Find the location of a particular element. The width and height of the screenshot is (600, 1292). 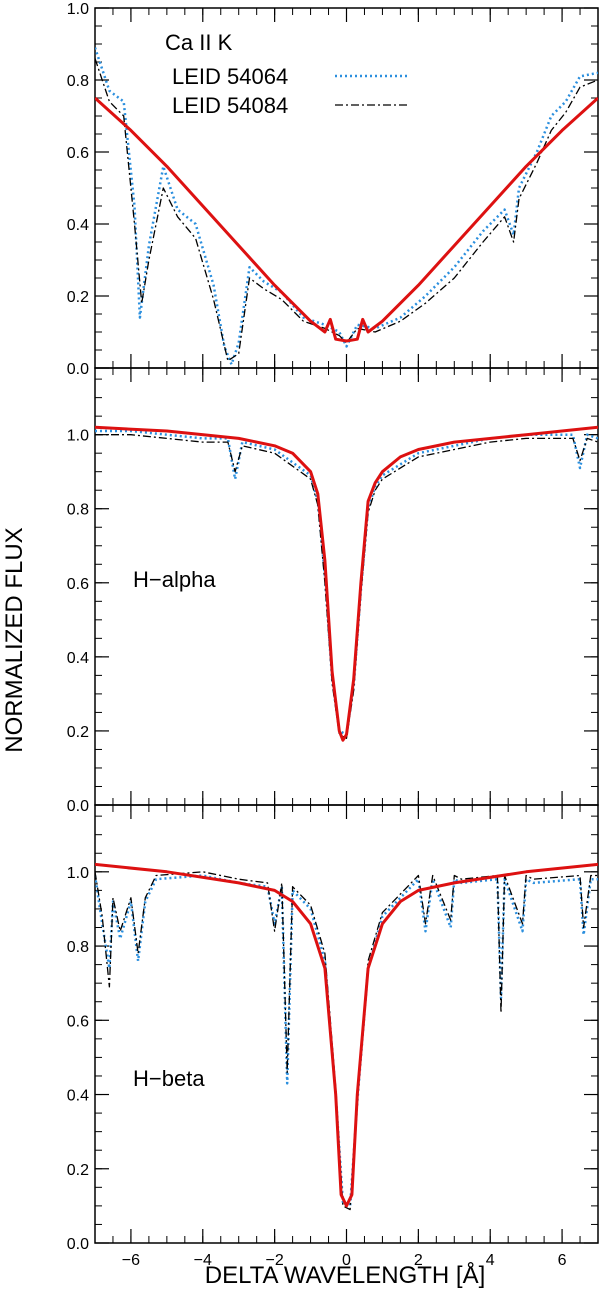

x-tick-label: −2 is located at coordinates (275, 1260).